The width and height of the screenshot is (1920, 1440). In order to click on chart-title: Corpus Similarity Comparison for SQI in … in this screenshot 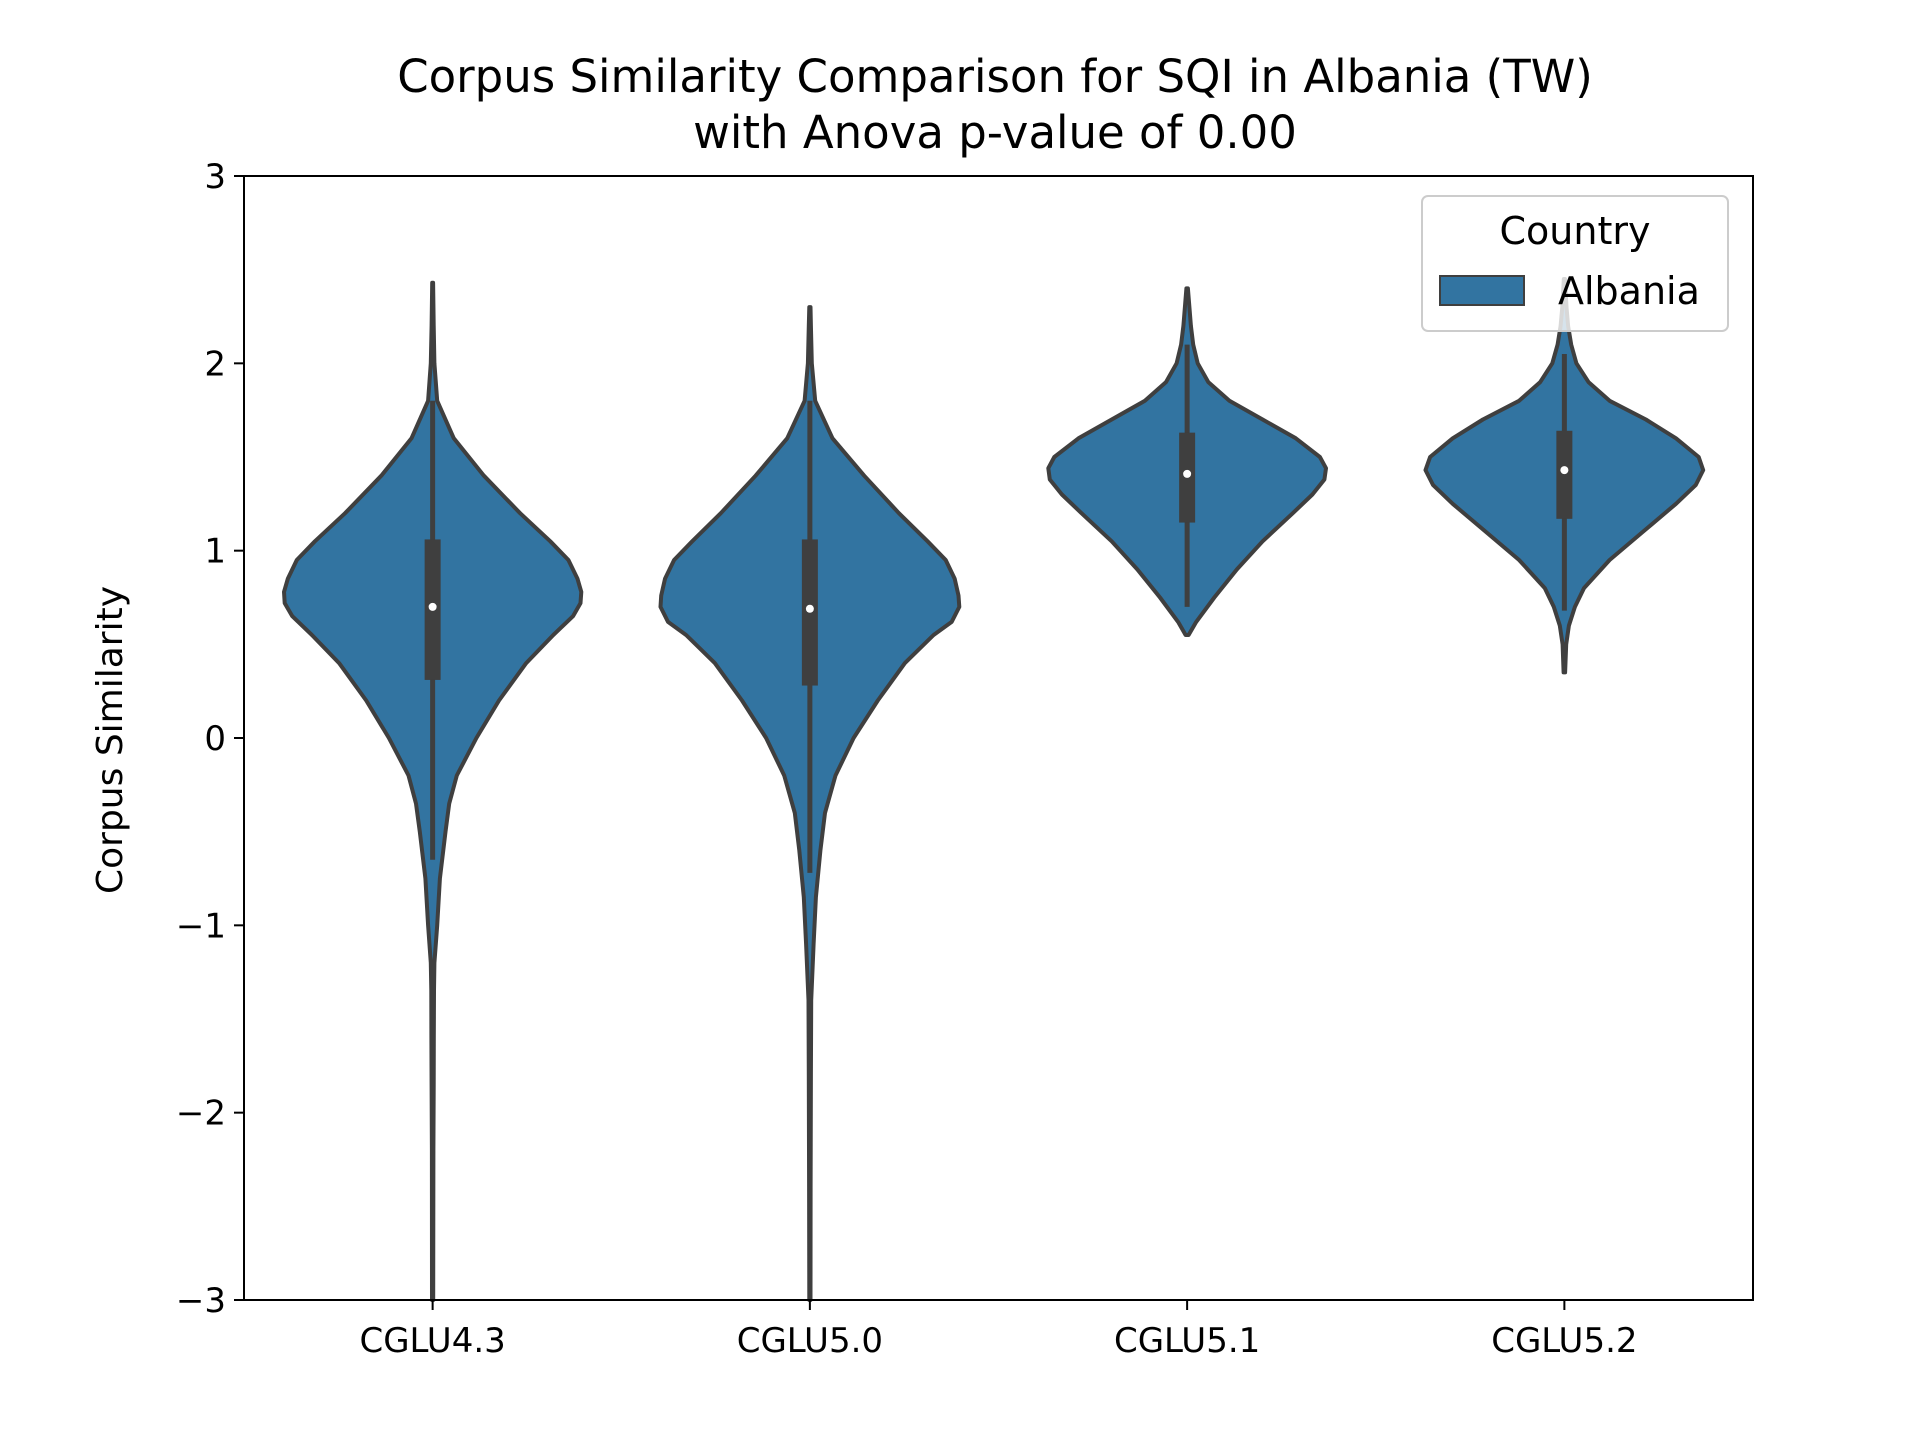, I will do `click(995, 76)`.